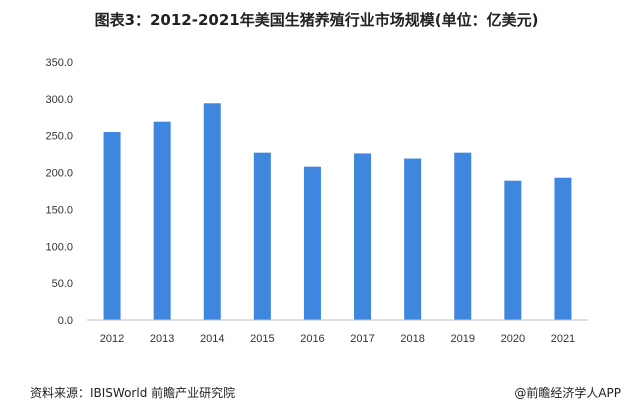 Image resolution: width=633 pixels, height=411 pixels. I want to click on bar-2019, so click(463, 236).